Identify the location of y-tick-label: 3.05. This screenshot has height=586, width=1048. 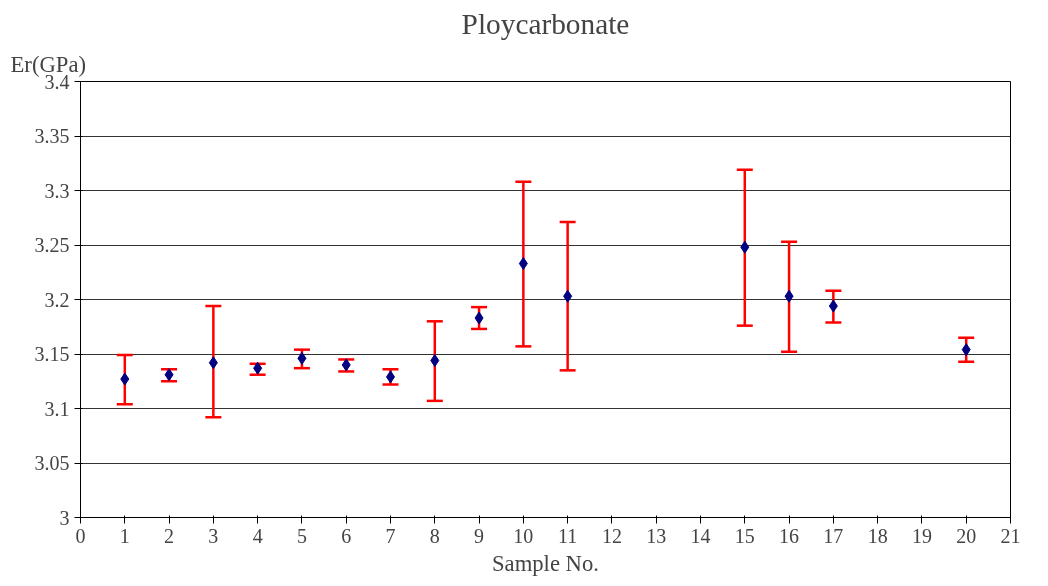
(52, 463).